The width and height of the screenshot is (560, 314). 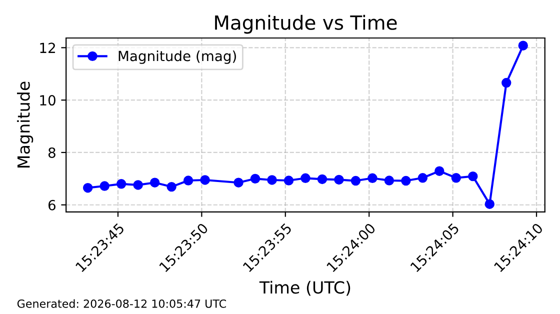 I want to click on y-tick-label: 8, so click(x=52, y=152).